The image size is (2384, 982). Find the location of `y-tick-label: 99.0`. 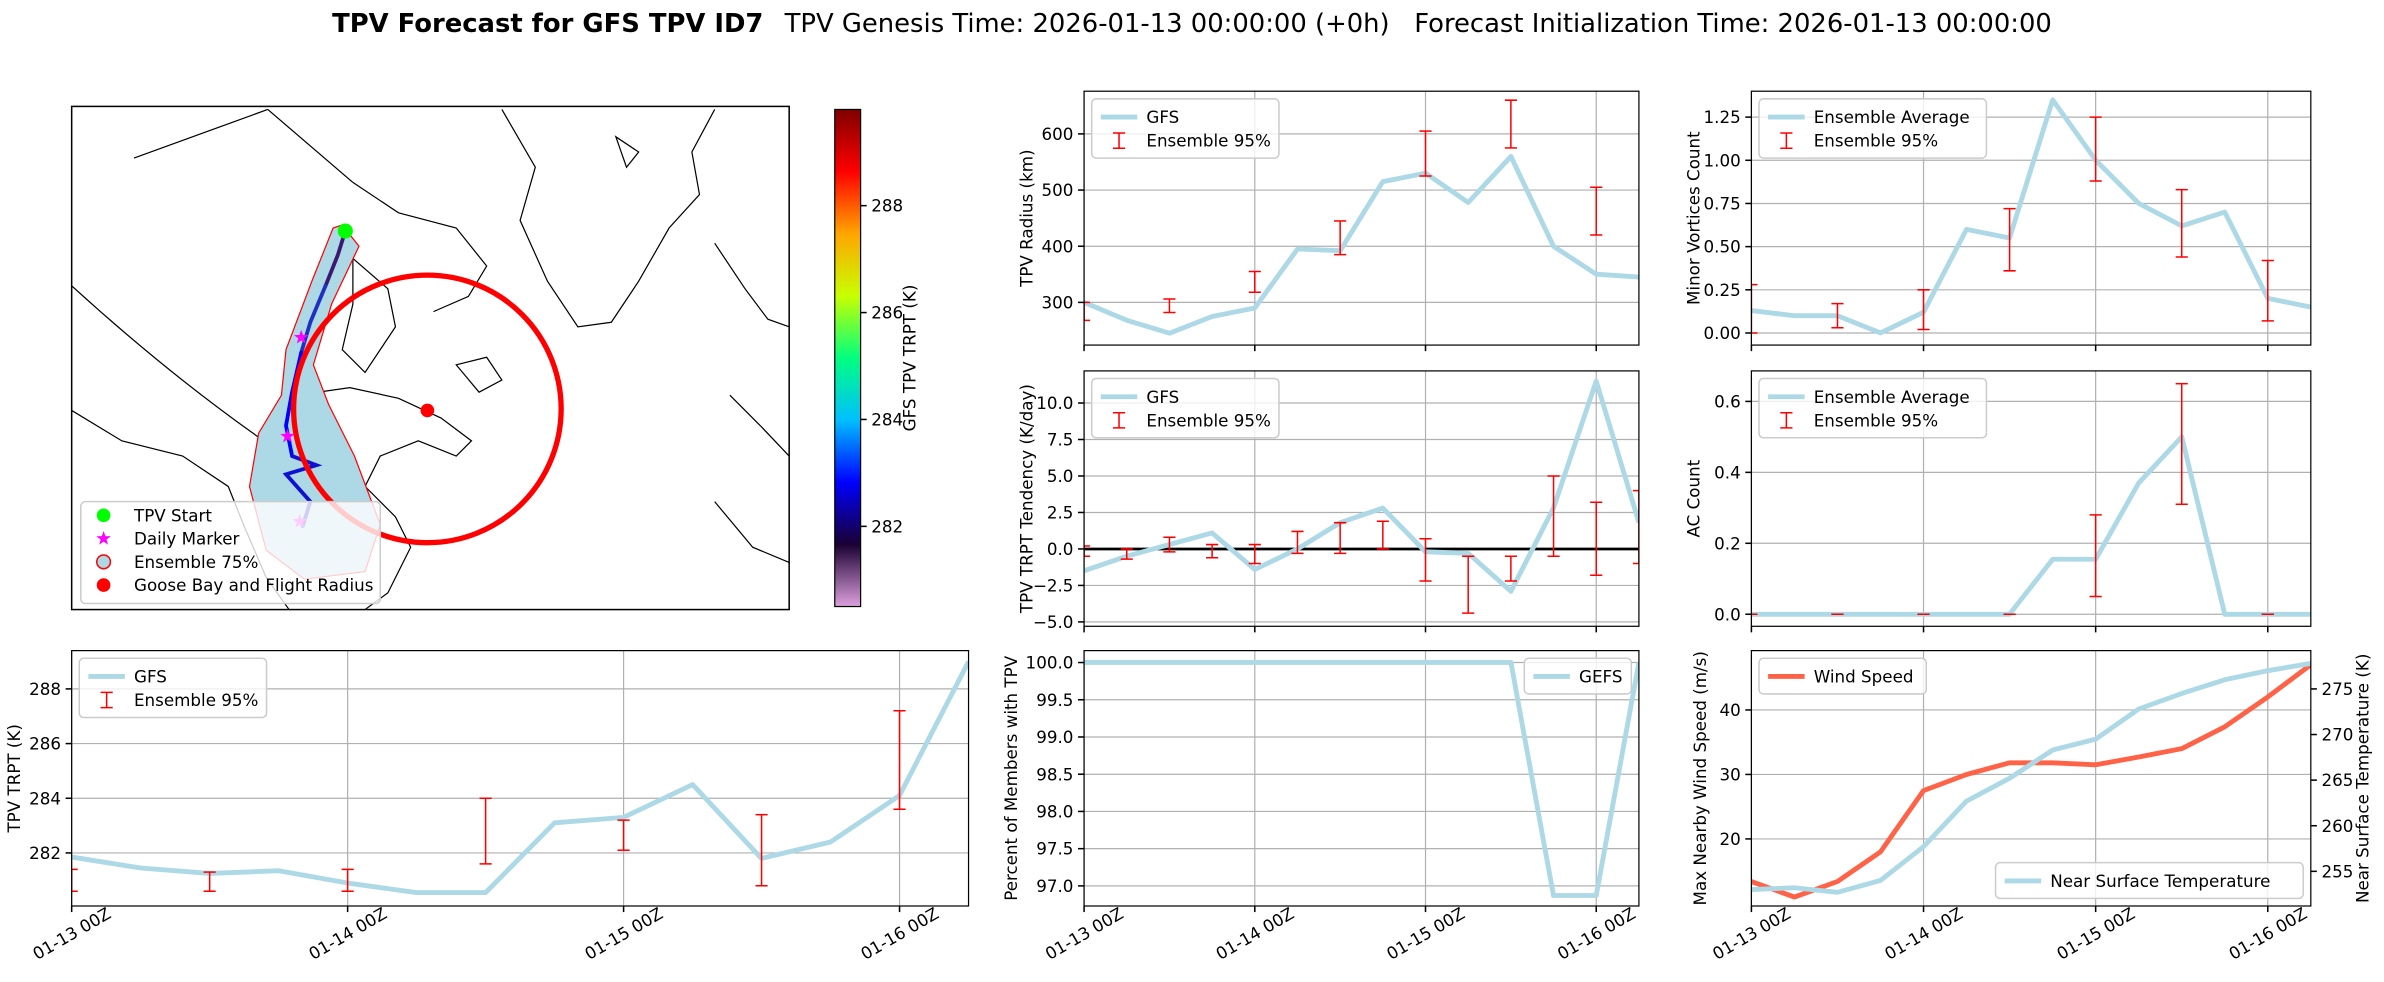

y-tick-label: 99.0 is located at coordinates (1054, 737).